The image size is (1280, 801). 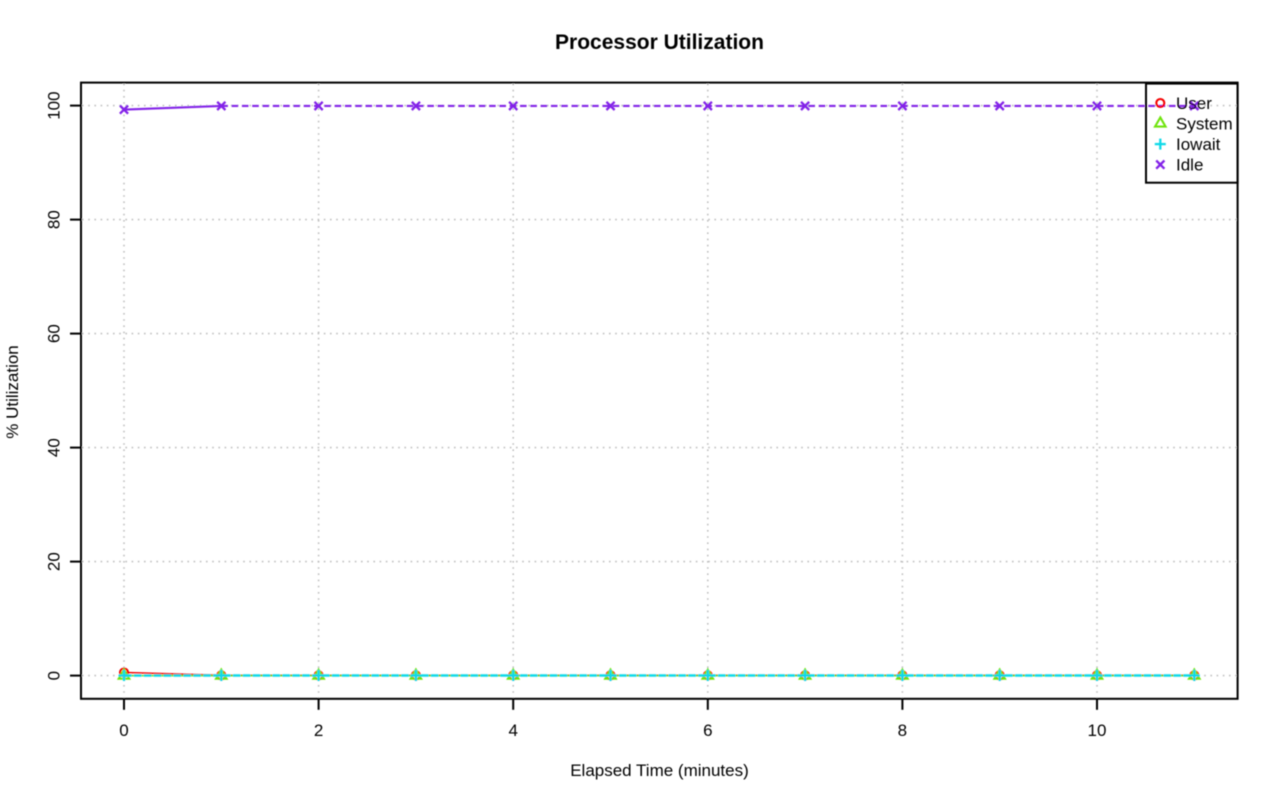 I want to click on svg-text: Idle, so click(x=1189, y=164).